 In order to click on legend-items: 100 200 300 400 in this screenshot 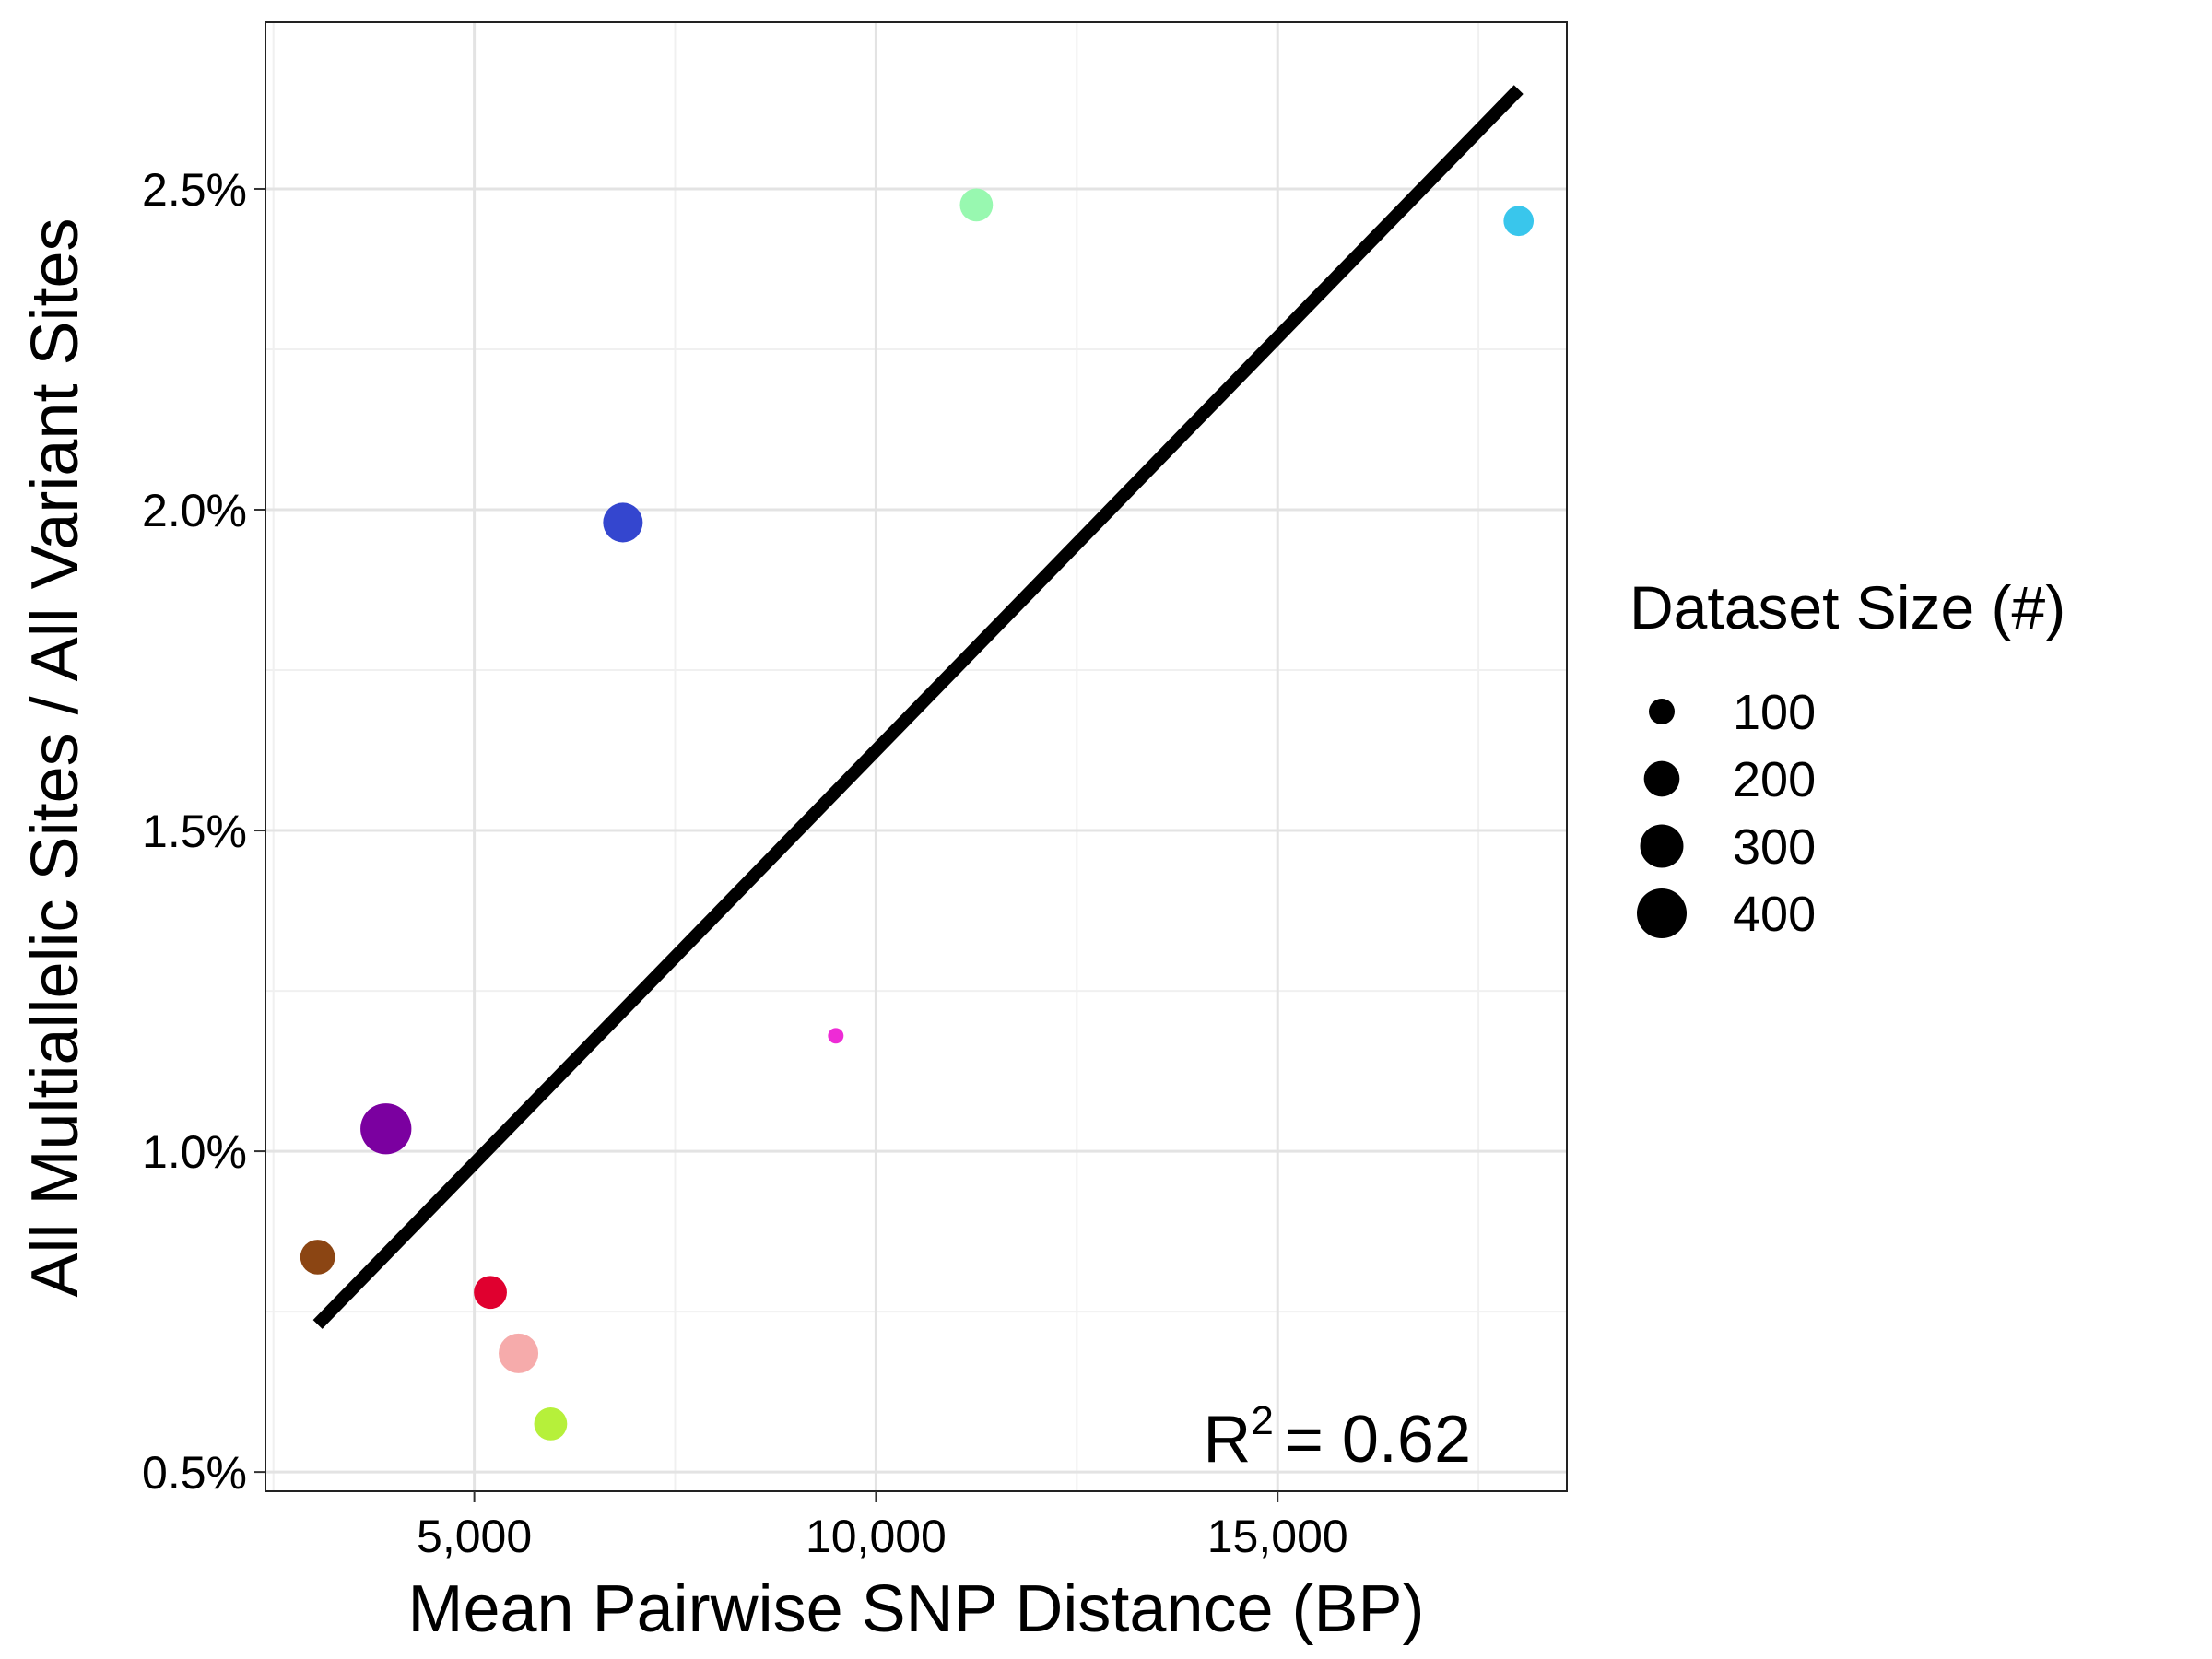, I will do `click(1726, 813)`.